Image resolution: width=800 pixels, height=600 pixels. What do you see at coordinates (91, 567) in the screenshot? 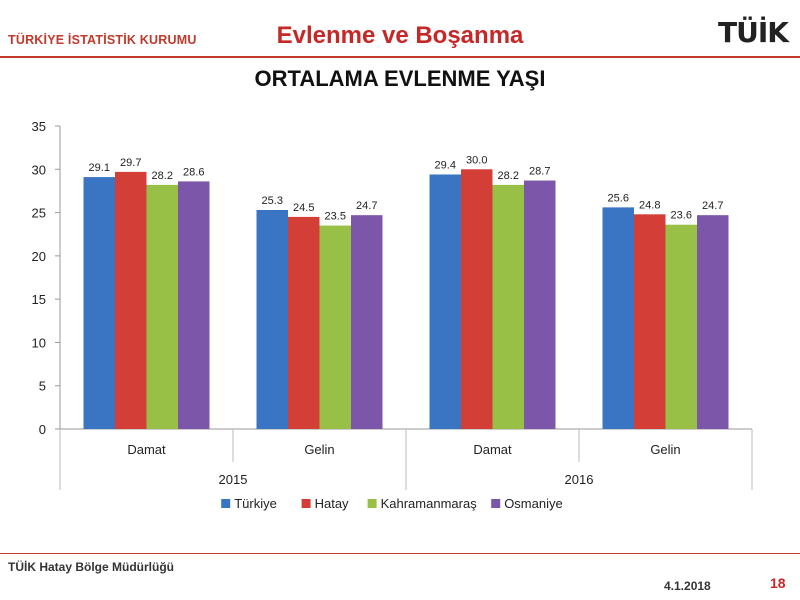
I see `footer-office-name: TÜİK Hatay Bölge Müdürlüğü` at bounding box center [91, 567].